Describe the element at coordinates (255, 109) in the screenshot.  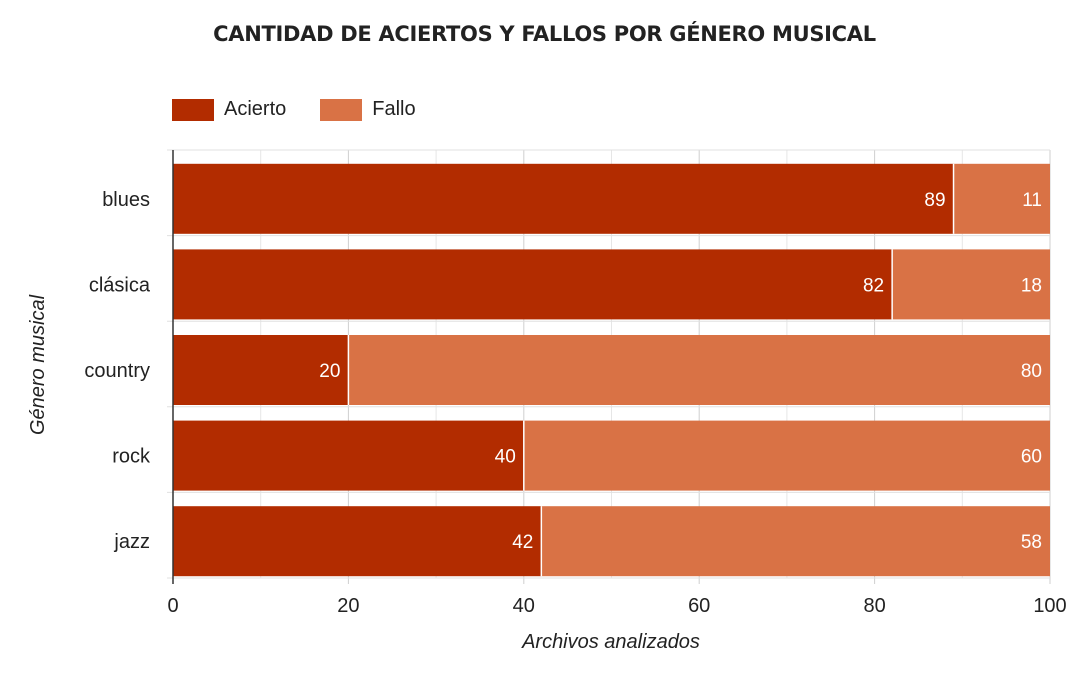
I see `legend-label-acierto: Acierto` at that location.